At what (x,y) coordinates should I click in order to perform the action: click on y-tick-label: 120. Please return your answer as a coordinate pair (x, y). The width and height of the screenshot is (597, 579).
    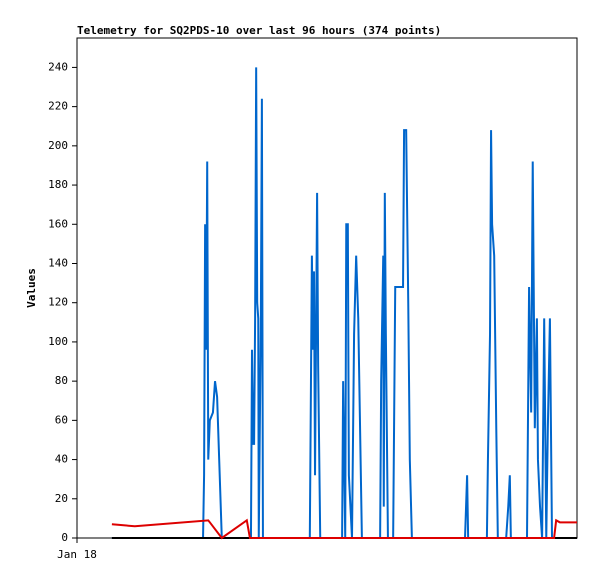
    Looking at the image, I should click on (58, 302).